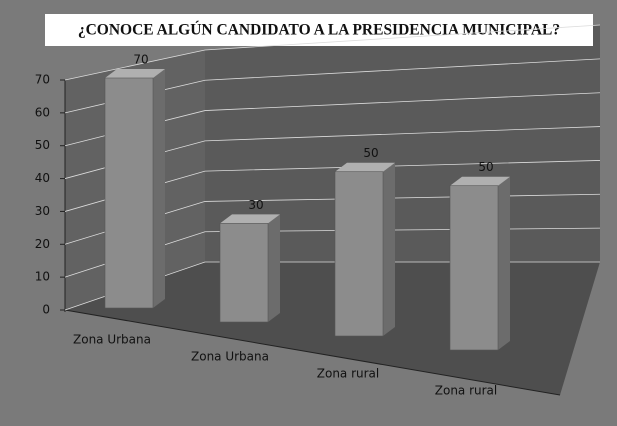 This screenshot has height=426, width=617. I want to click on y-tick-label: 0, so click(46, 310).